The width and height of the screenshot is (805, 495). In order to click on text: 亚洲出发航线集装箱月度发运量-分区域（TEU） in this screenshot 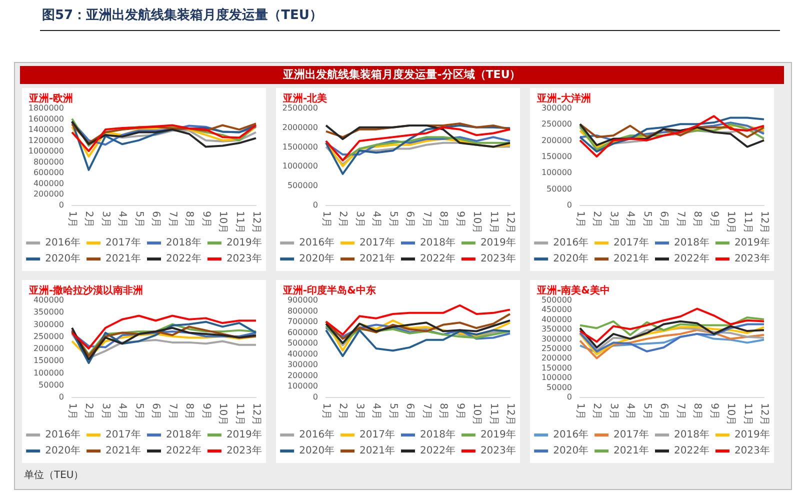, I will do `click(402, 75)`.